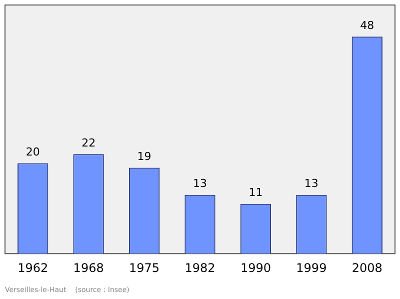  I want to click on x-tick-label: 1982, so click(200, 267).